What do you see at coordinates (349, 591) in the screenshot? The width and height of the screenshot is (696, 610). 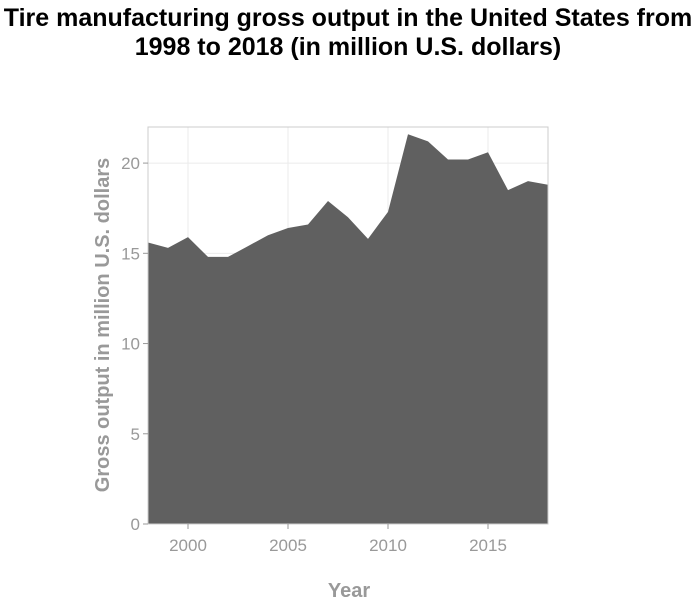 I see `x-axis-label: Year` at bounding box center [349, 591].